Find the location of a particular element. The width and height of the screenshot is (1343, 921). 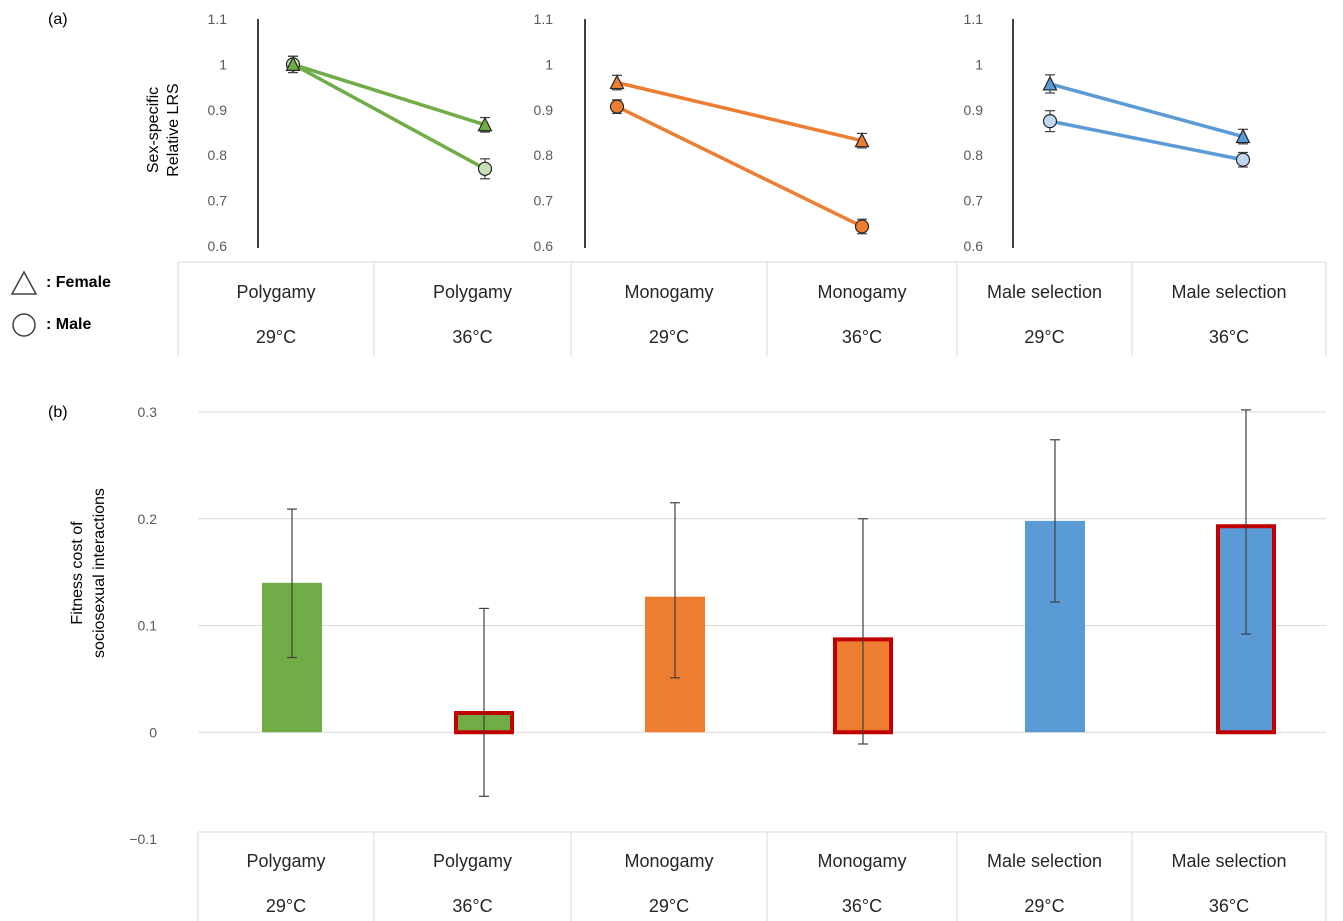

legend-male-label: : Male is located at coordinates (68, 324).